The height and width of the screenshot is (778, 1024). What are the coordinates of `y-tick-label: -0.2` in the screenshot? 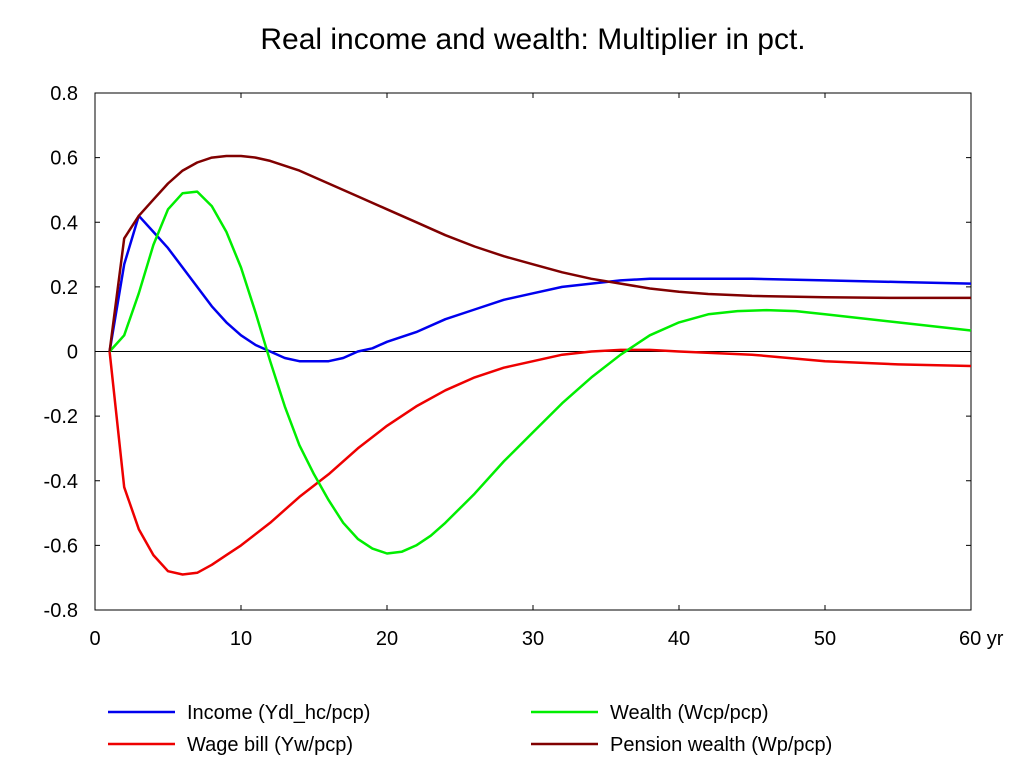 It's located at (61, 417).